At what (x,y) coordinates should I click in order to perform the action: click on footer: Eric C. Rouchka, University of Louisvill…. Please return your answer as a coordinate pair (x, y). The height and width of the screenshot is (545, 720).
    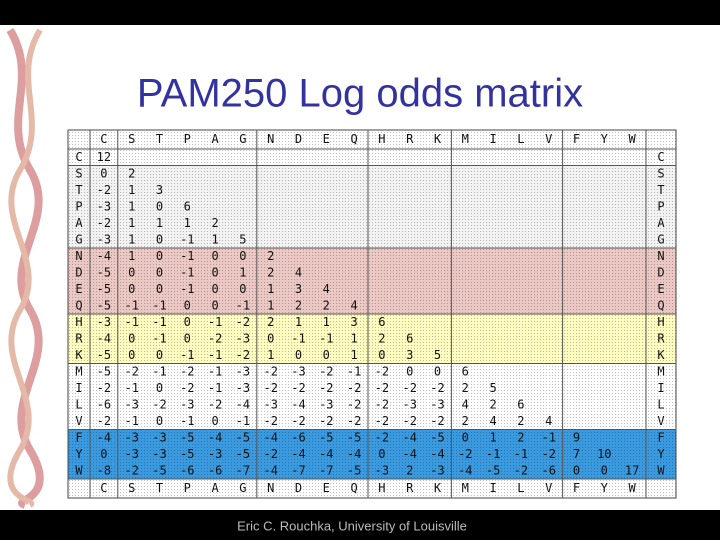
    Looking at the image, I should click on (352, 525).